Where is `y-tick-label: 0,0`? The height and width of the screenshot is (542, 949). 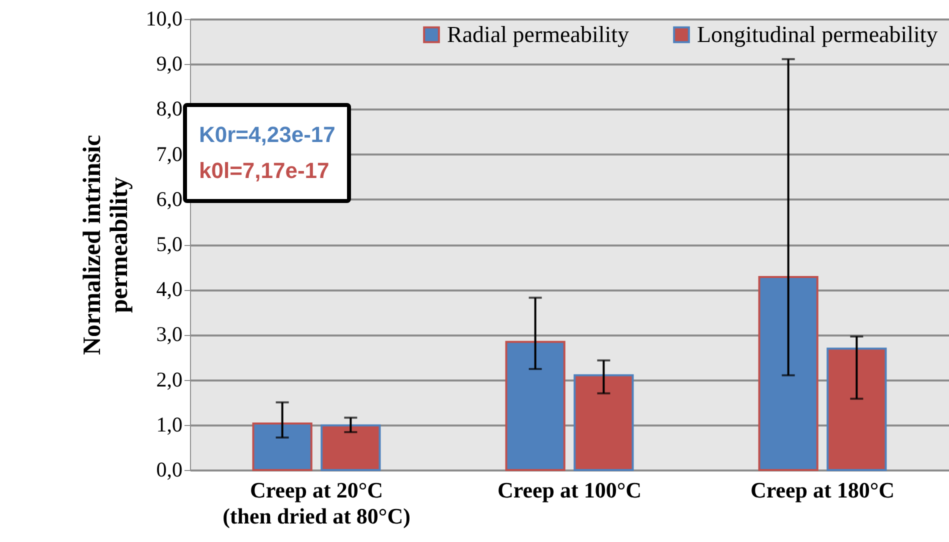
y-tick-label: 0,0 is located at coordinates (169, 470).